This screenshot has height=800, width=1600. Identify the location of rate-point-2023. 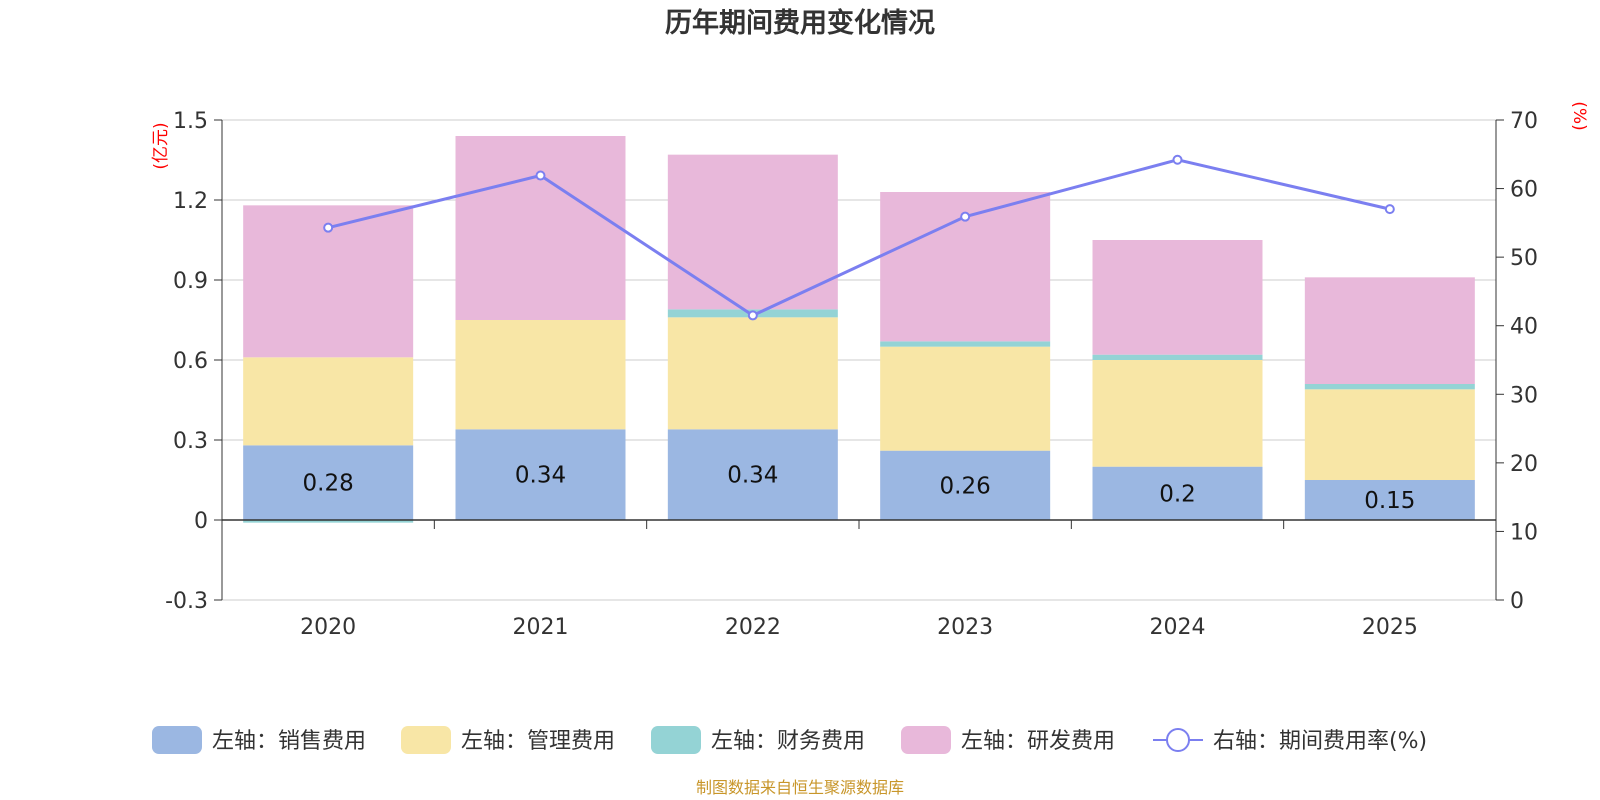
(965, 216).